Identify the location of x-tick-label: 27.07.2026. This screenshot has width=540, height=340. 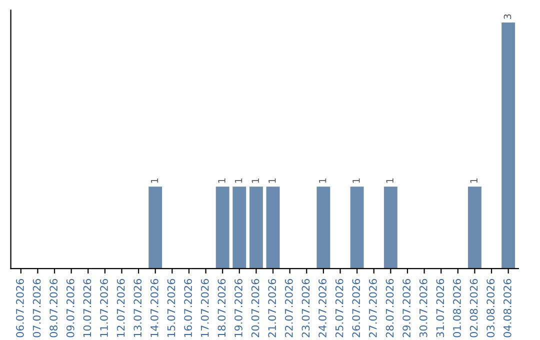
(372, 308).